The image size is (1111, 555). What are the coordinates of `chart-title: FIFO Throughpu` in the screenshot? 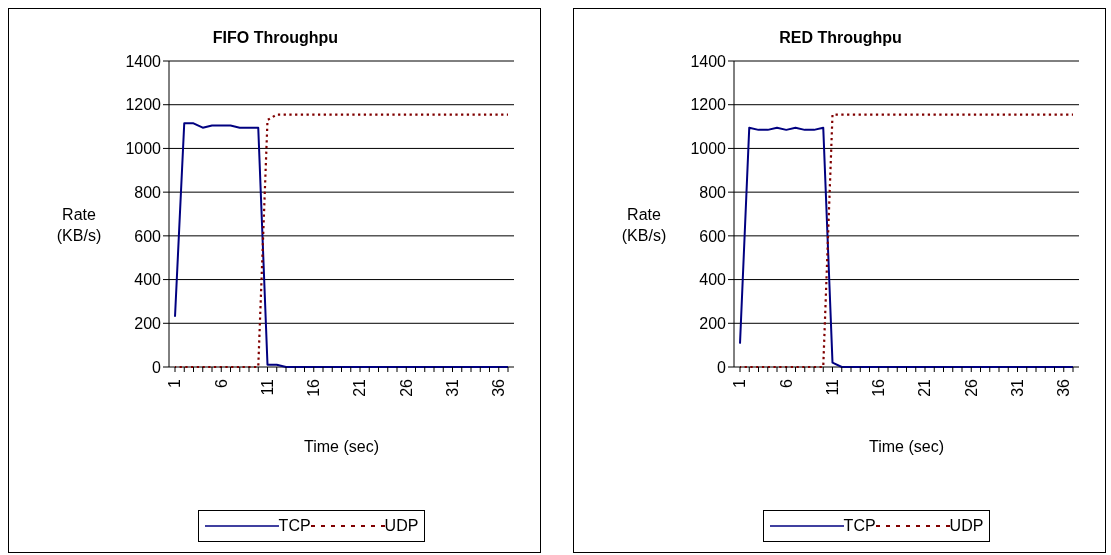 It's located at (275, 38).